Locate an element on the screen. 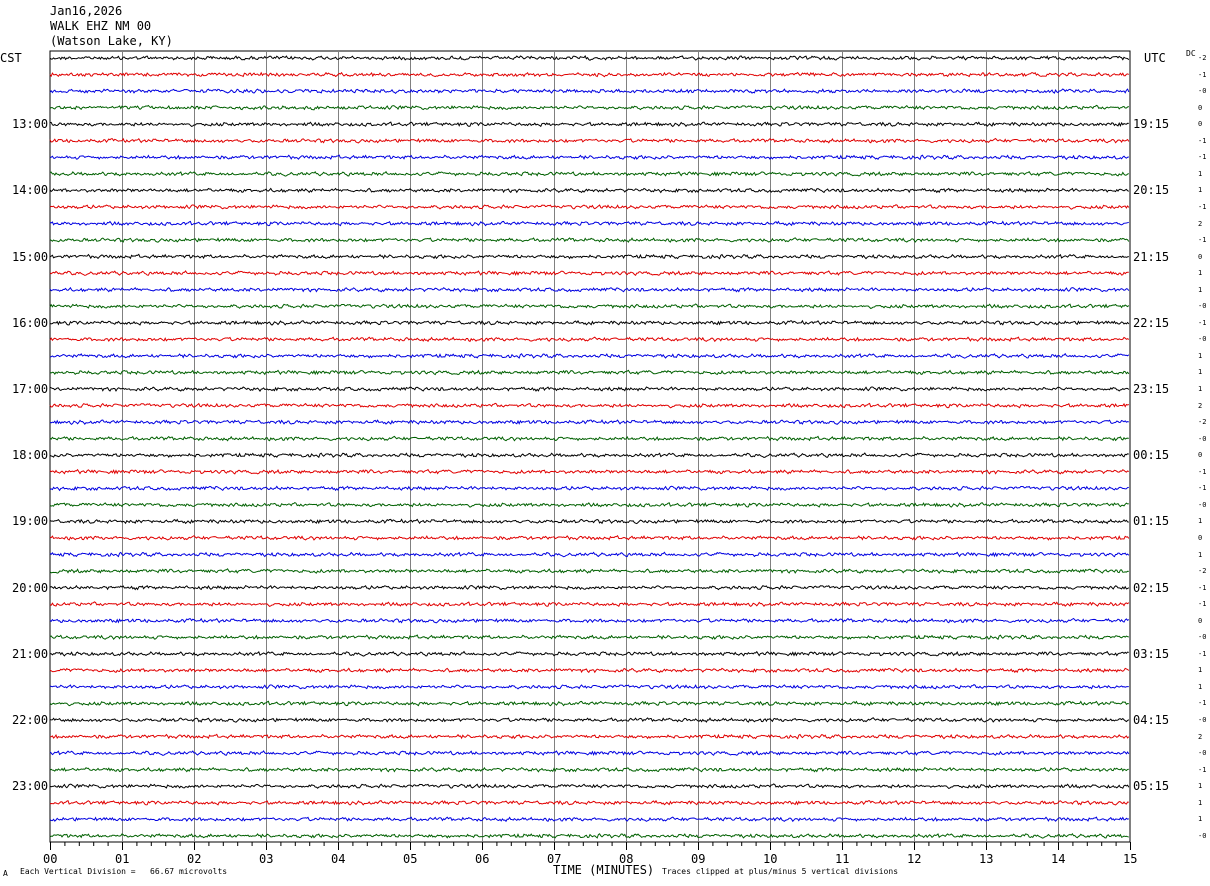 The height and width of the screenshot is (886, 1210). left-hour-label: 14:00 is located at coordinates (30, 190).